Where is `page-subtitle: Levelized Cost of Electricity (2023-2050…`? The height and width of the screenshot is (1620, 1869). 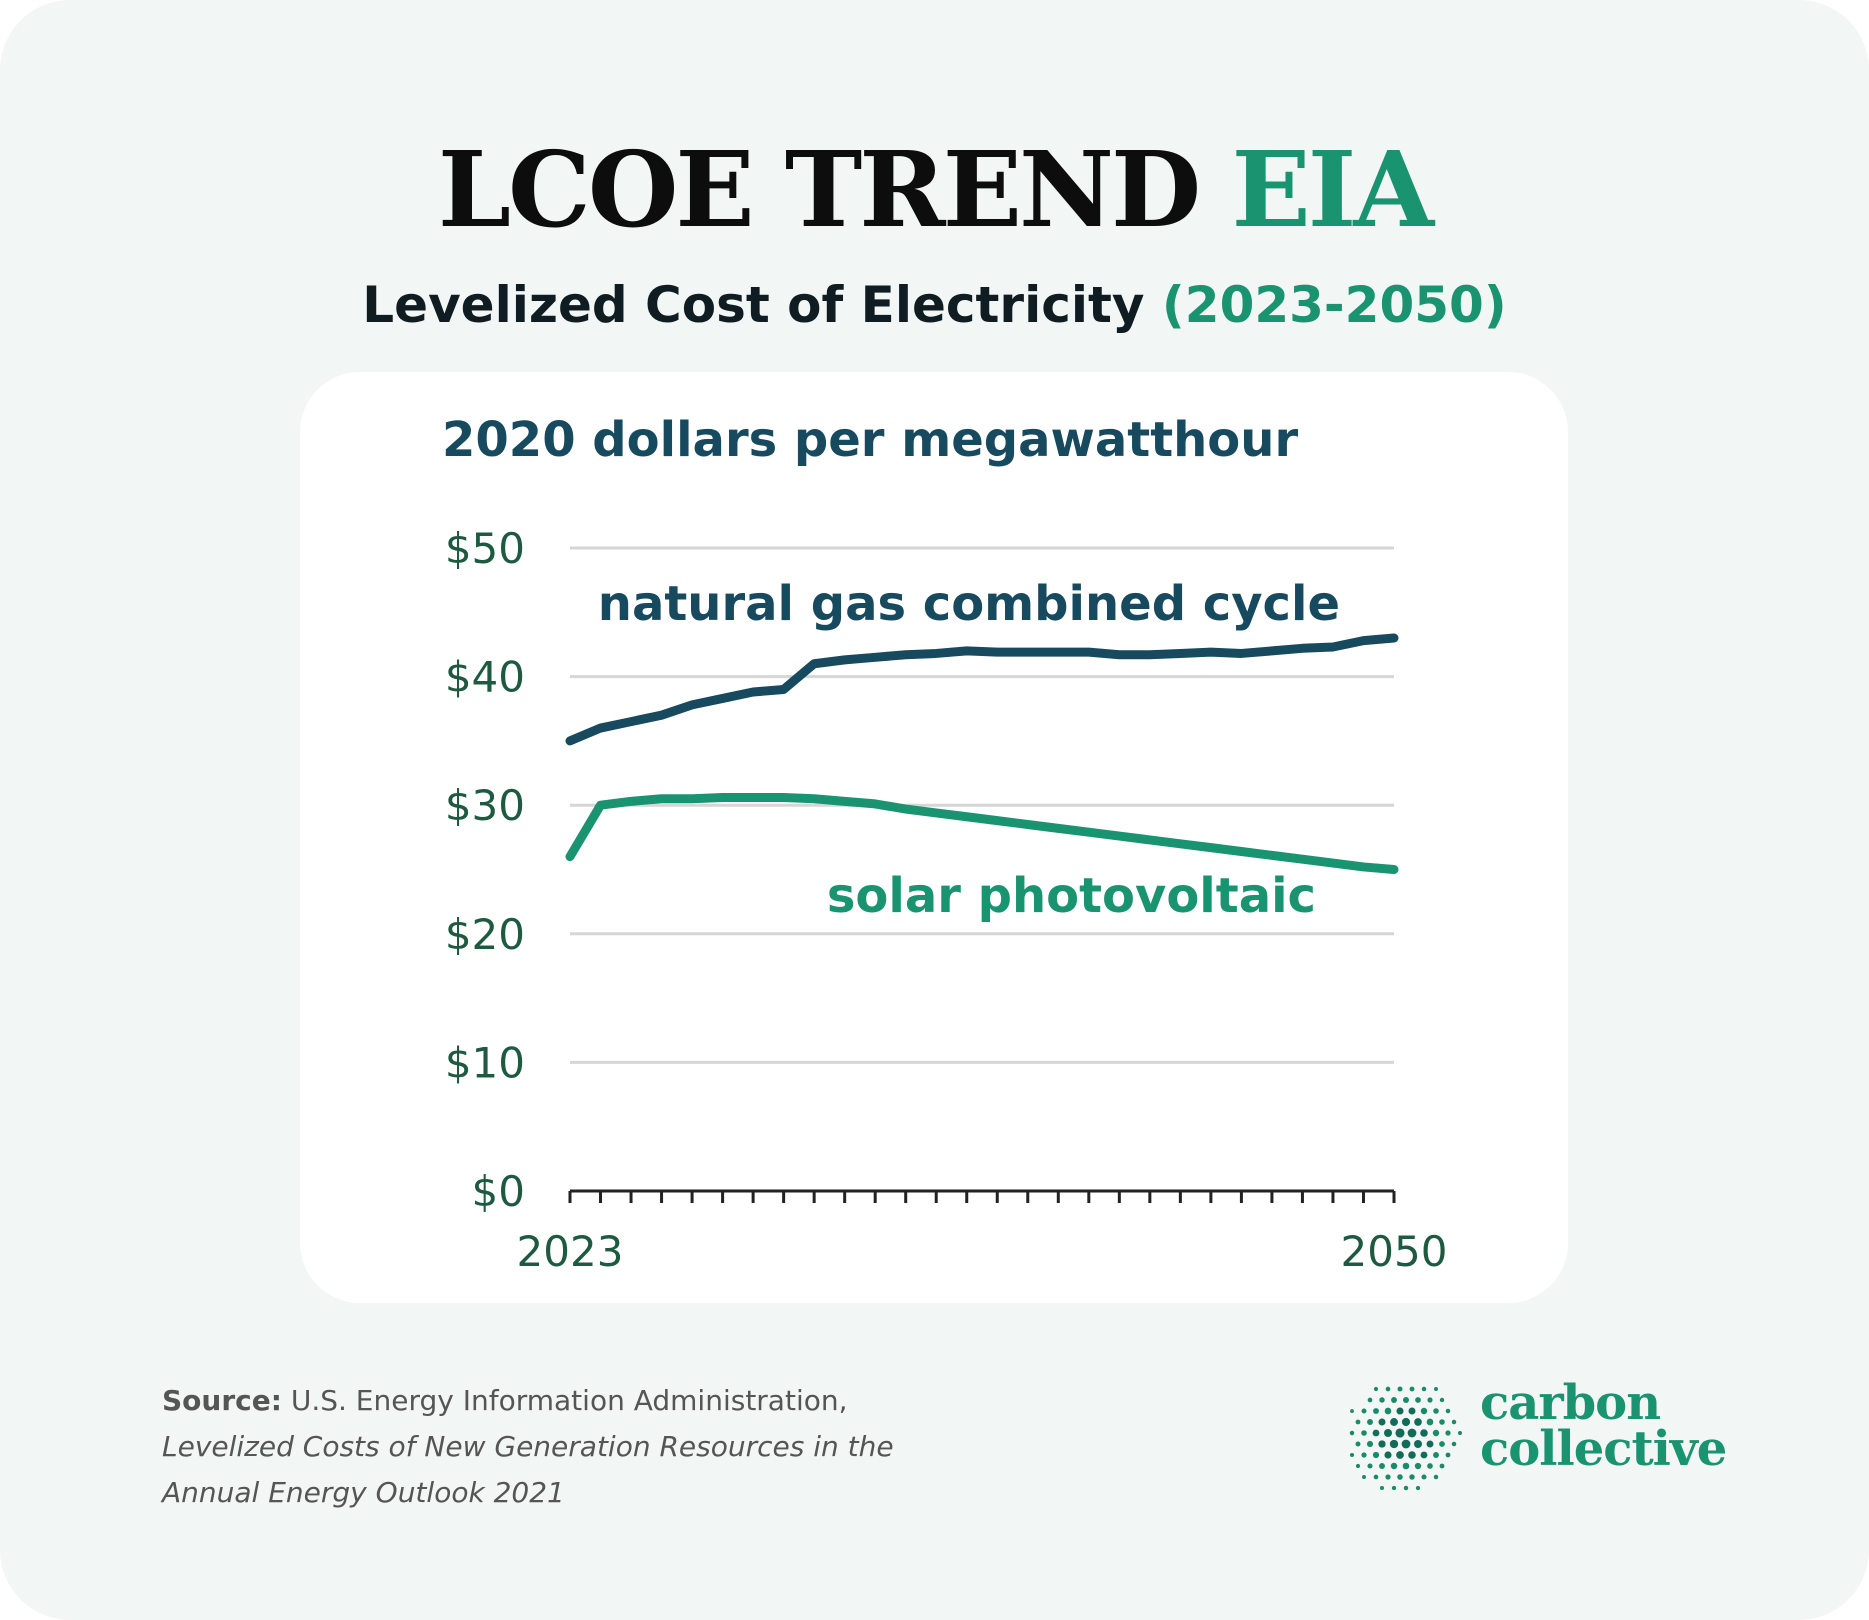 page-subtitle: Levelized Cost of Electricity (2023-2050… is located at coordinates (934, 305).